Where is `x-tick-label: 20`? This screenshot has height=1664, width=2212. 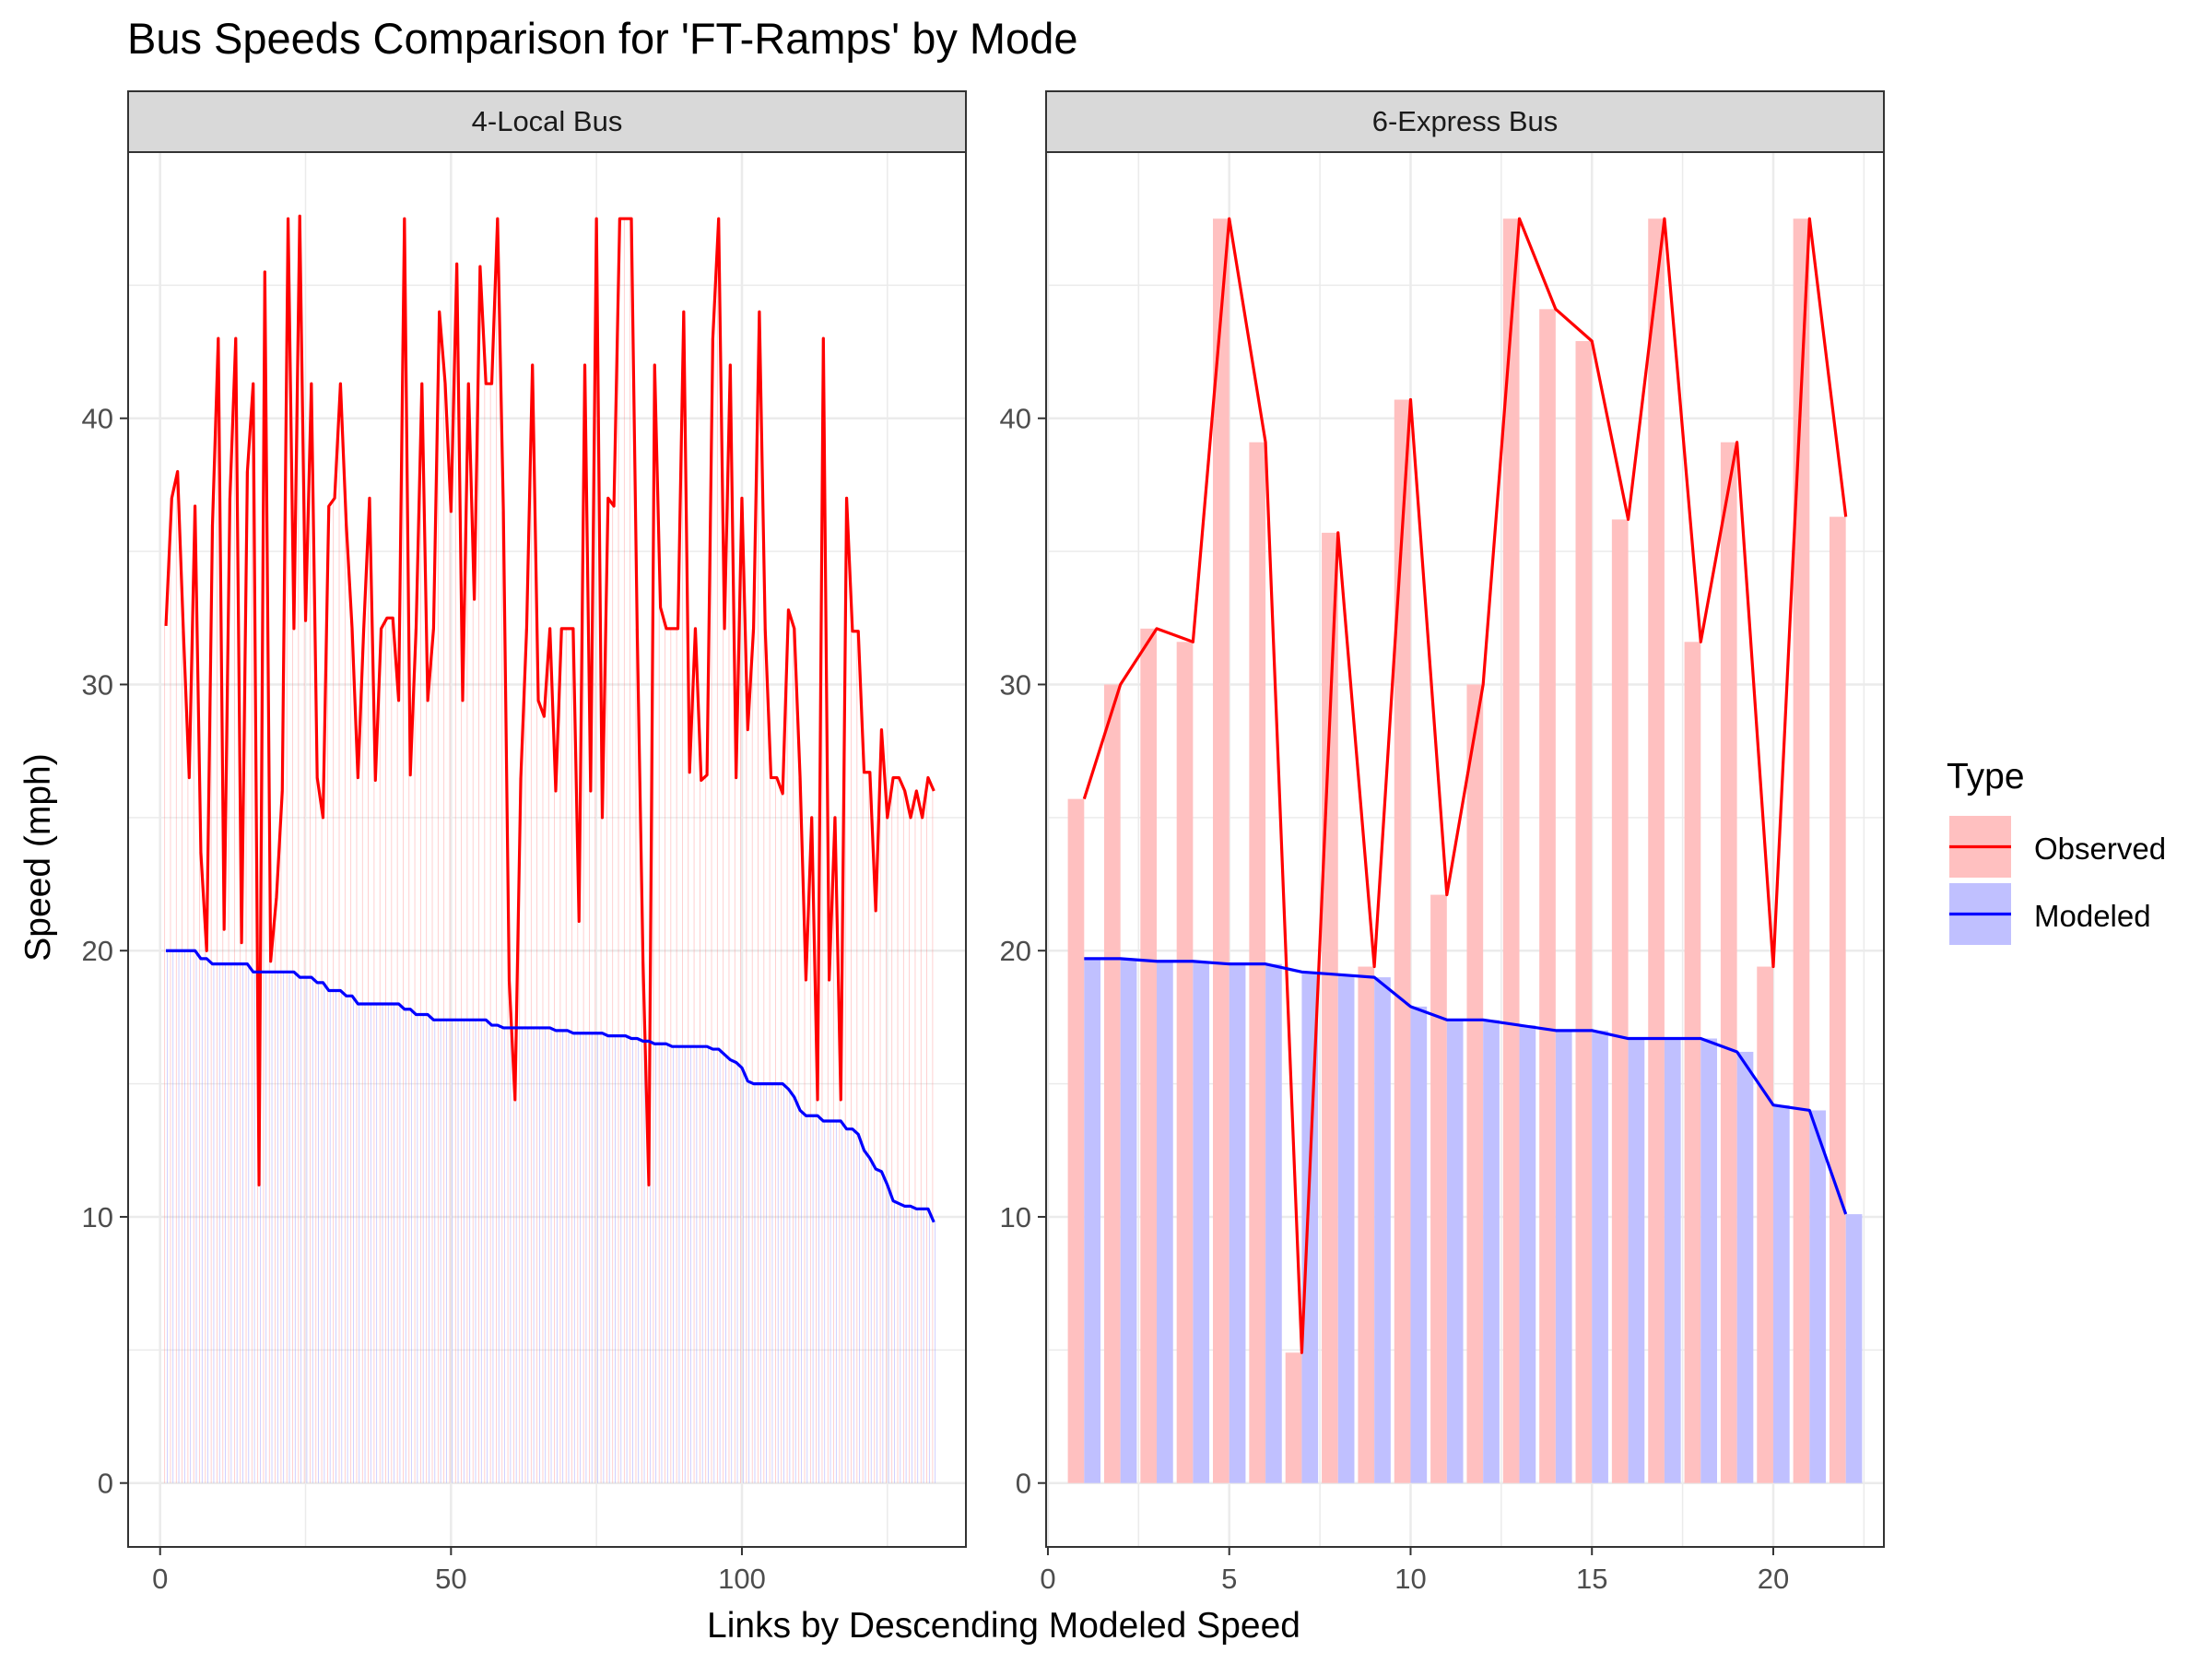 x-tick-label: 20 is located at coordinates (1773, 1579).